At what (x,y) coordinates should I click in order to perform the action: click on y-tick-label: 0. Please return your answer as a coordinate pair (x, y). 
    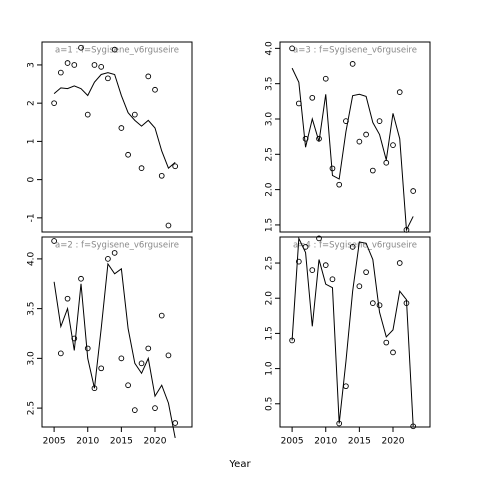
    Looking at the image, I should click on (32, 179).